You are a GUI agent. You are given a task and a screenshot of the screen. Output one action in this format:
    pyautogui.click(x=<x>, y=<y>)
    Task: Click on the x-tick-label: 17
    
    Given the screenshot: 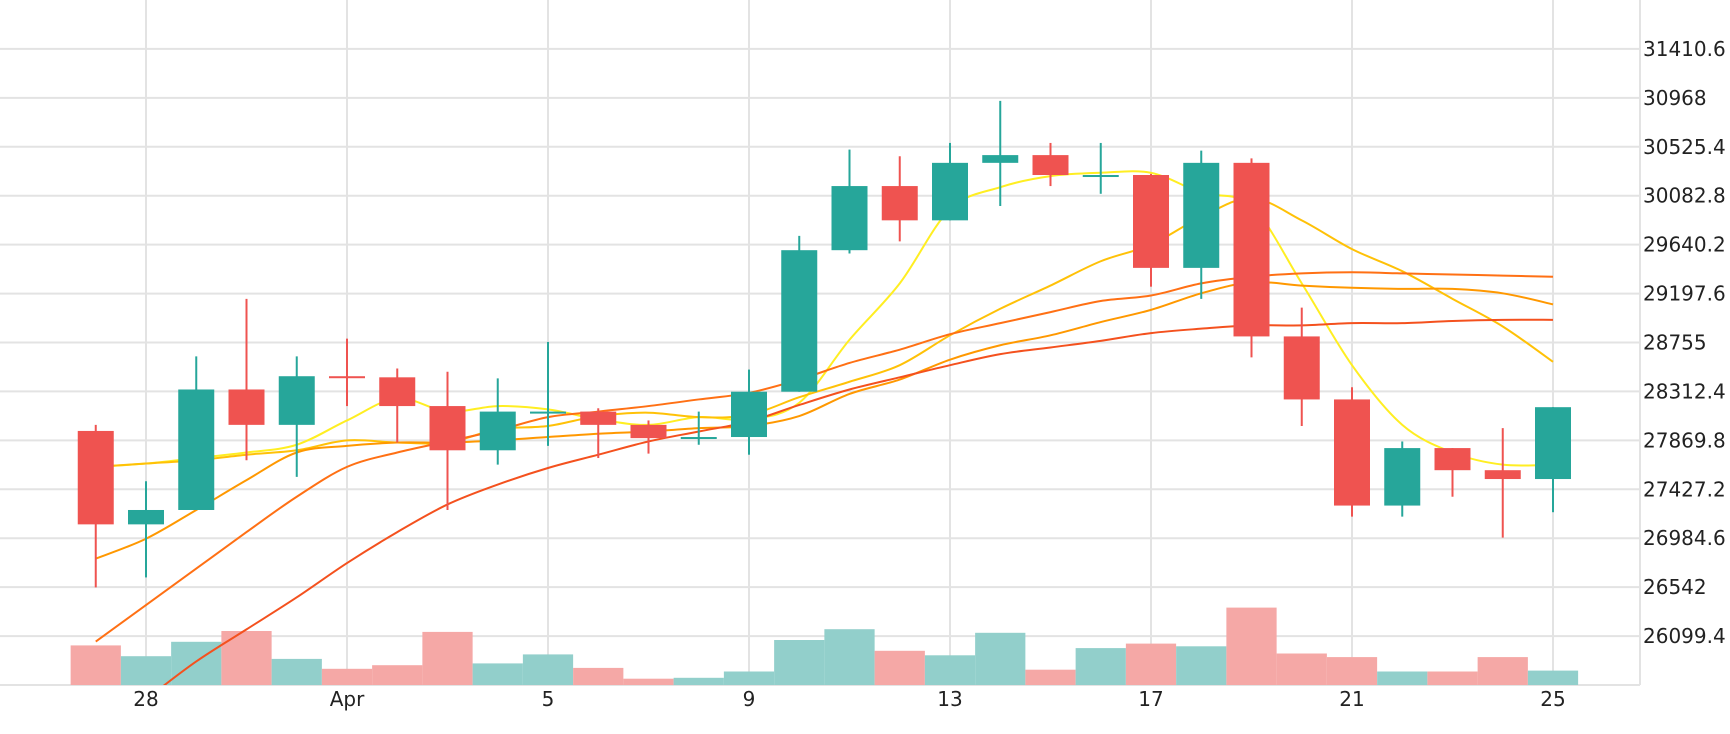 What is the action you would take?
    pyautogui.click(x=1150, y=699)
    